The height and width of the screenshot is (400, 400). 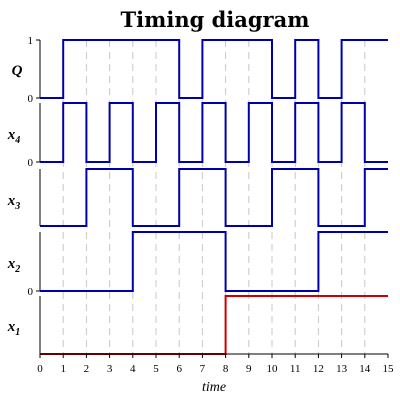 What do you see at coordinates (110, 369) in the screenshot?
I see `x-tick-label: 3` at bounding box center [110, 369].